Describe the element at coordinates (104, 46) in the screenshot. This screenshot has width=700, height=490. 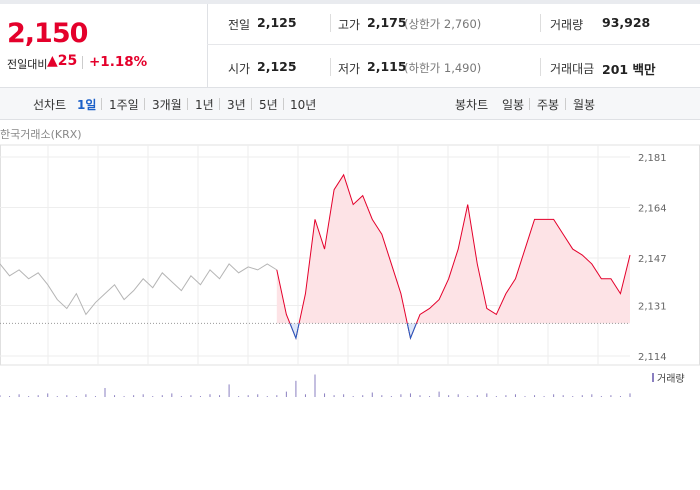
I see `price-box: 2,150 전일대비 ▲25 +1.18%` at that location.